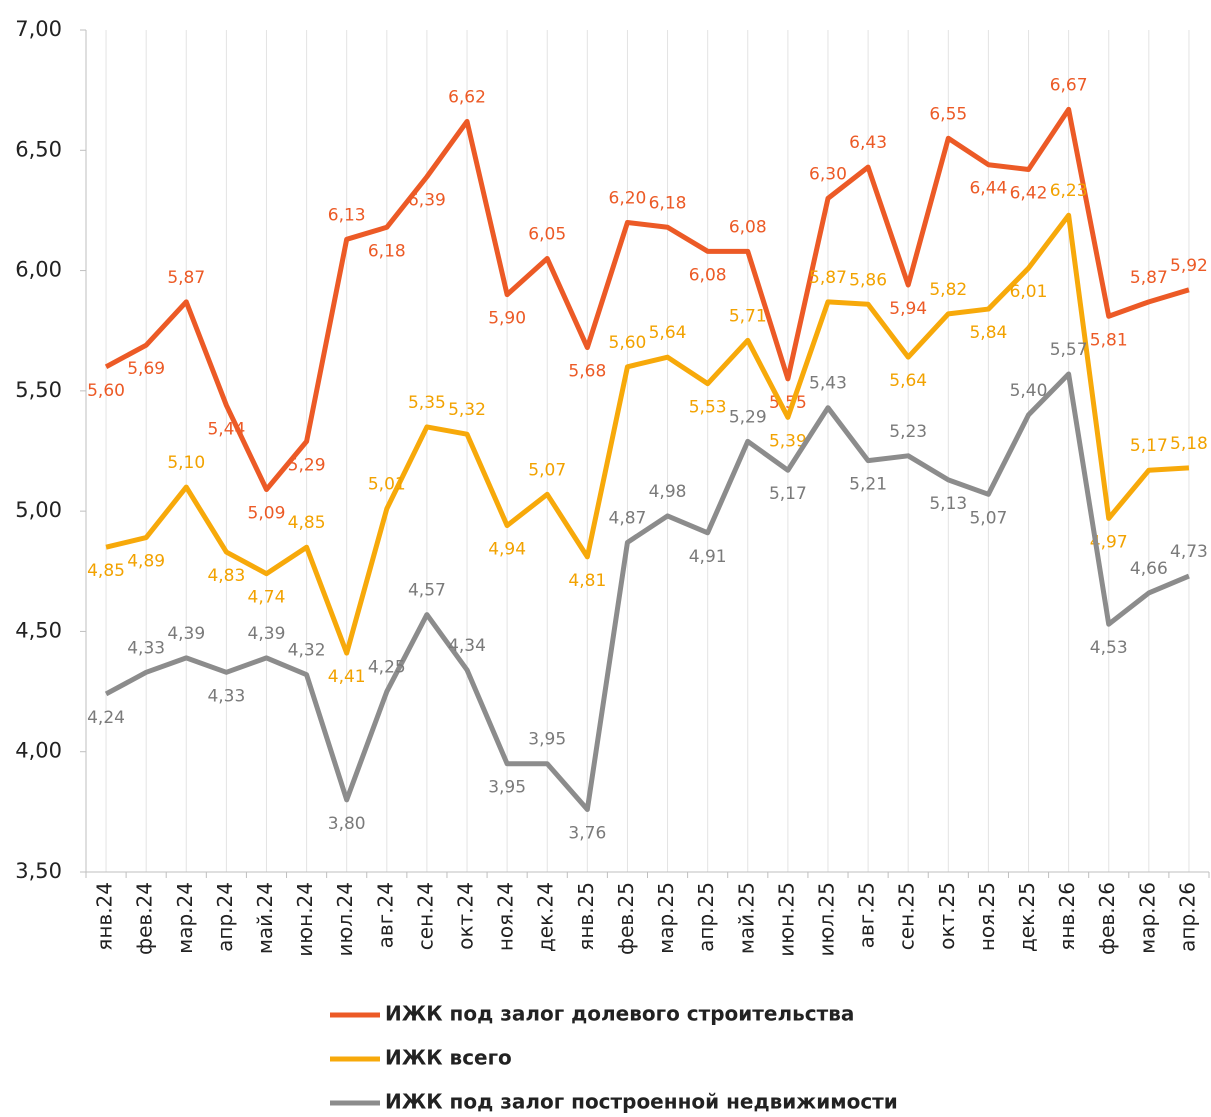 The width and height of the screenshot is (1211, 1117). Describe the element at coordinates (587, 833) in the screenshot. I see `data-label: 3,76` at that location.